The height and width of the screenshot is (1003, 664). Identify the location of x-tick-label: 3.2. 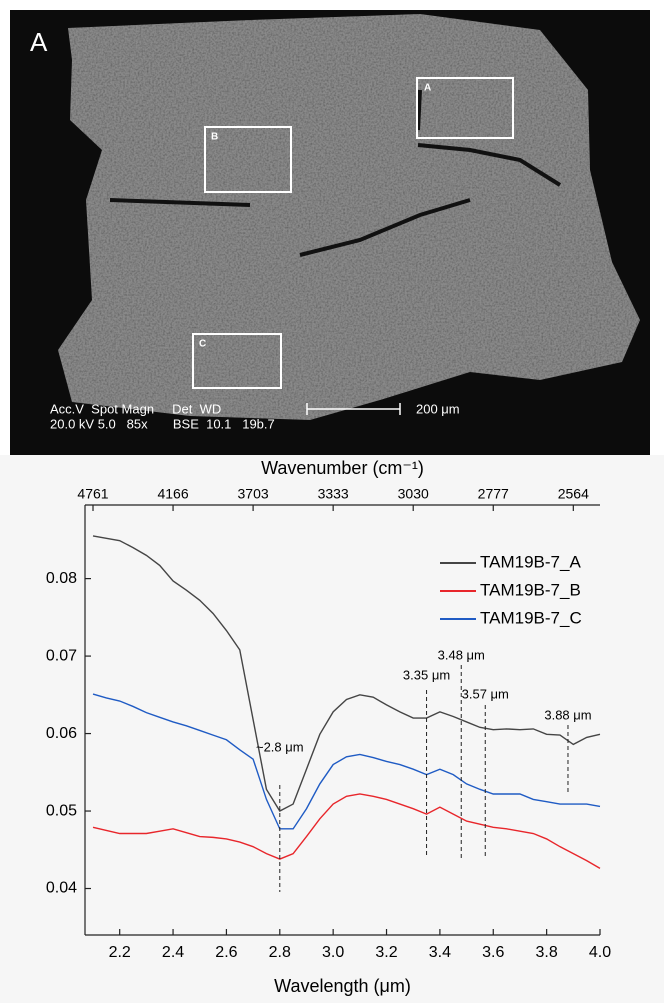
(386, 952).